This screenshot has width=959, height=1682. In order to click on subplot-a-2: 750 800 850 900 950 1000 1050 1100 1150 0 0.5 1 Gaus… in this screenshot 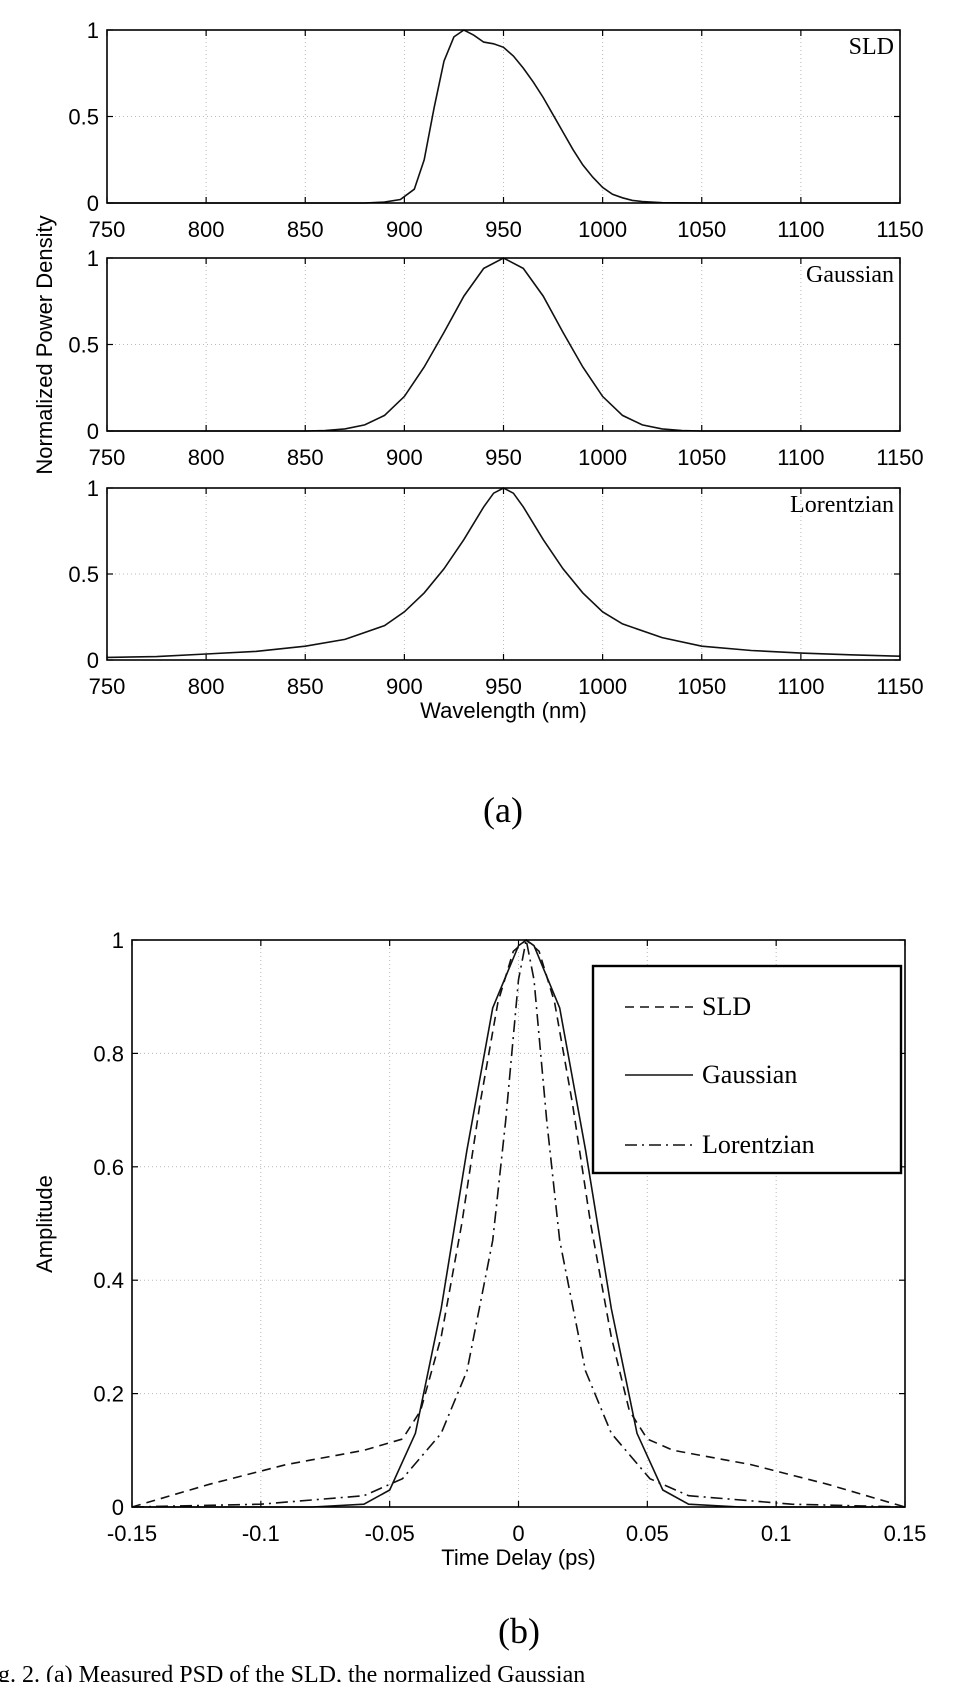, I will do `click(495, 358)`.